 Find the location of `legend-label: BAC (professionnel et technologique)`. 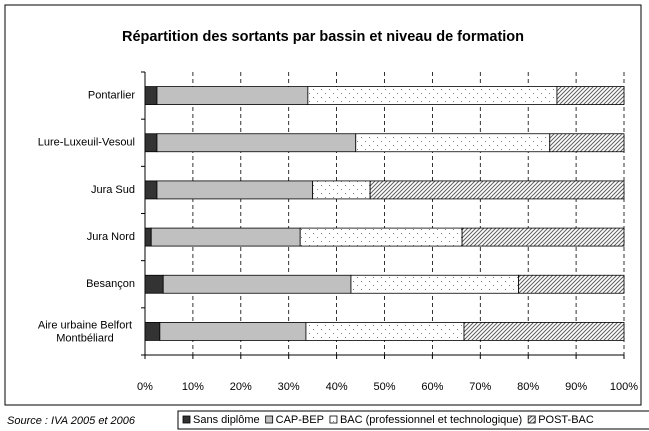

legend-label: BAC (professionnel et technologique) is located at coordinates (431, 420).